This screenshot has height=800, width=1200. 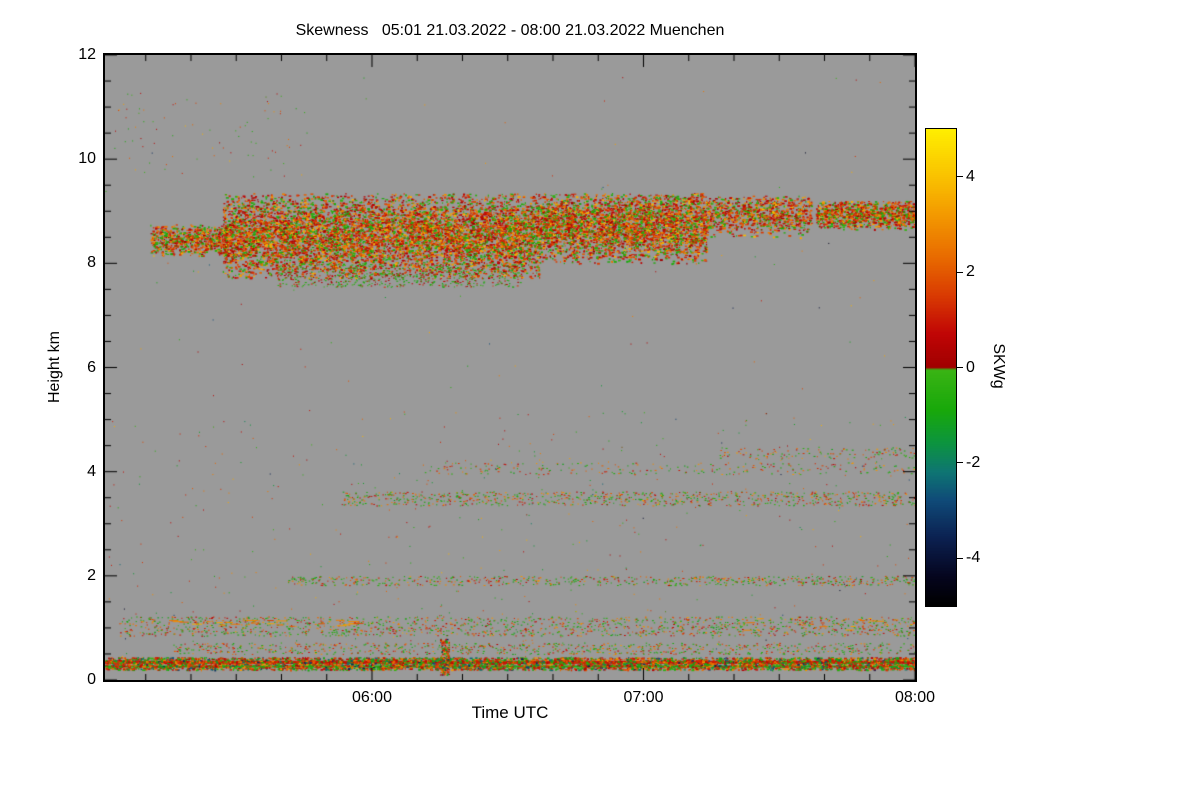 I want to click on y-tick-label: 8, so click(x=91, y=263).